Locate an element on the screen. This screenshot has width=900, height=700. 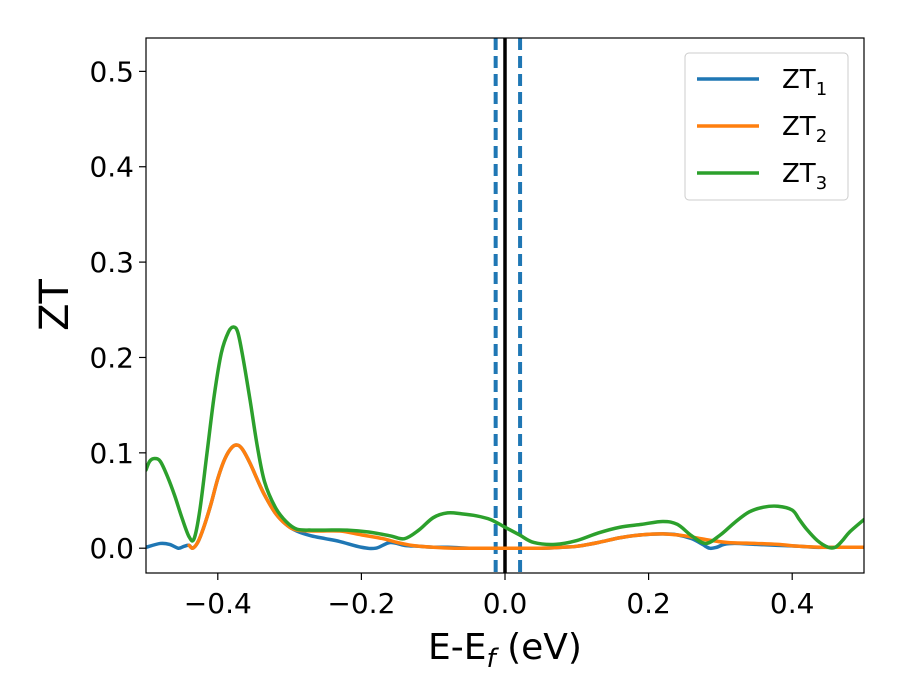
y-tick-label: 0.0 is located at coordinates (111, 548).